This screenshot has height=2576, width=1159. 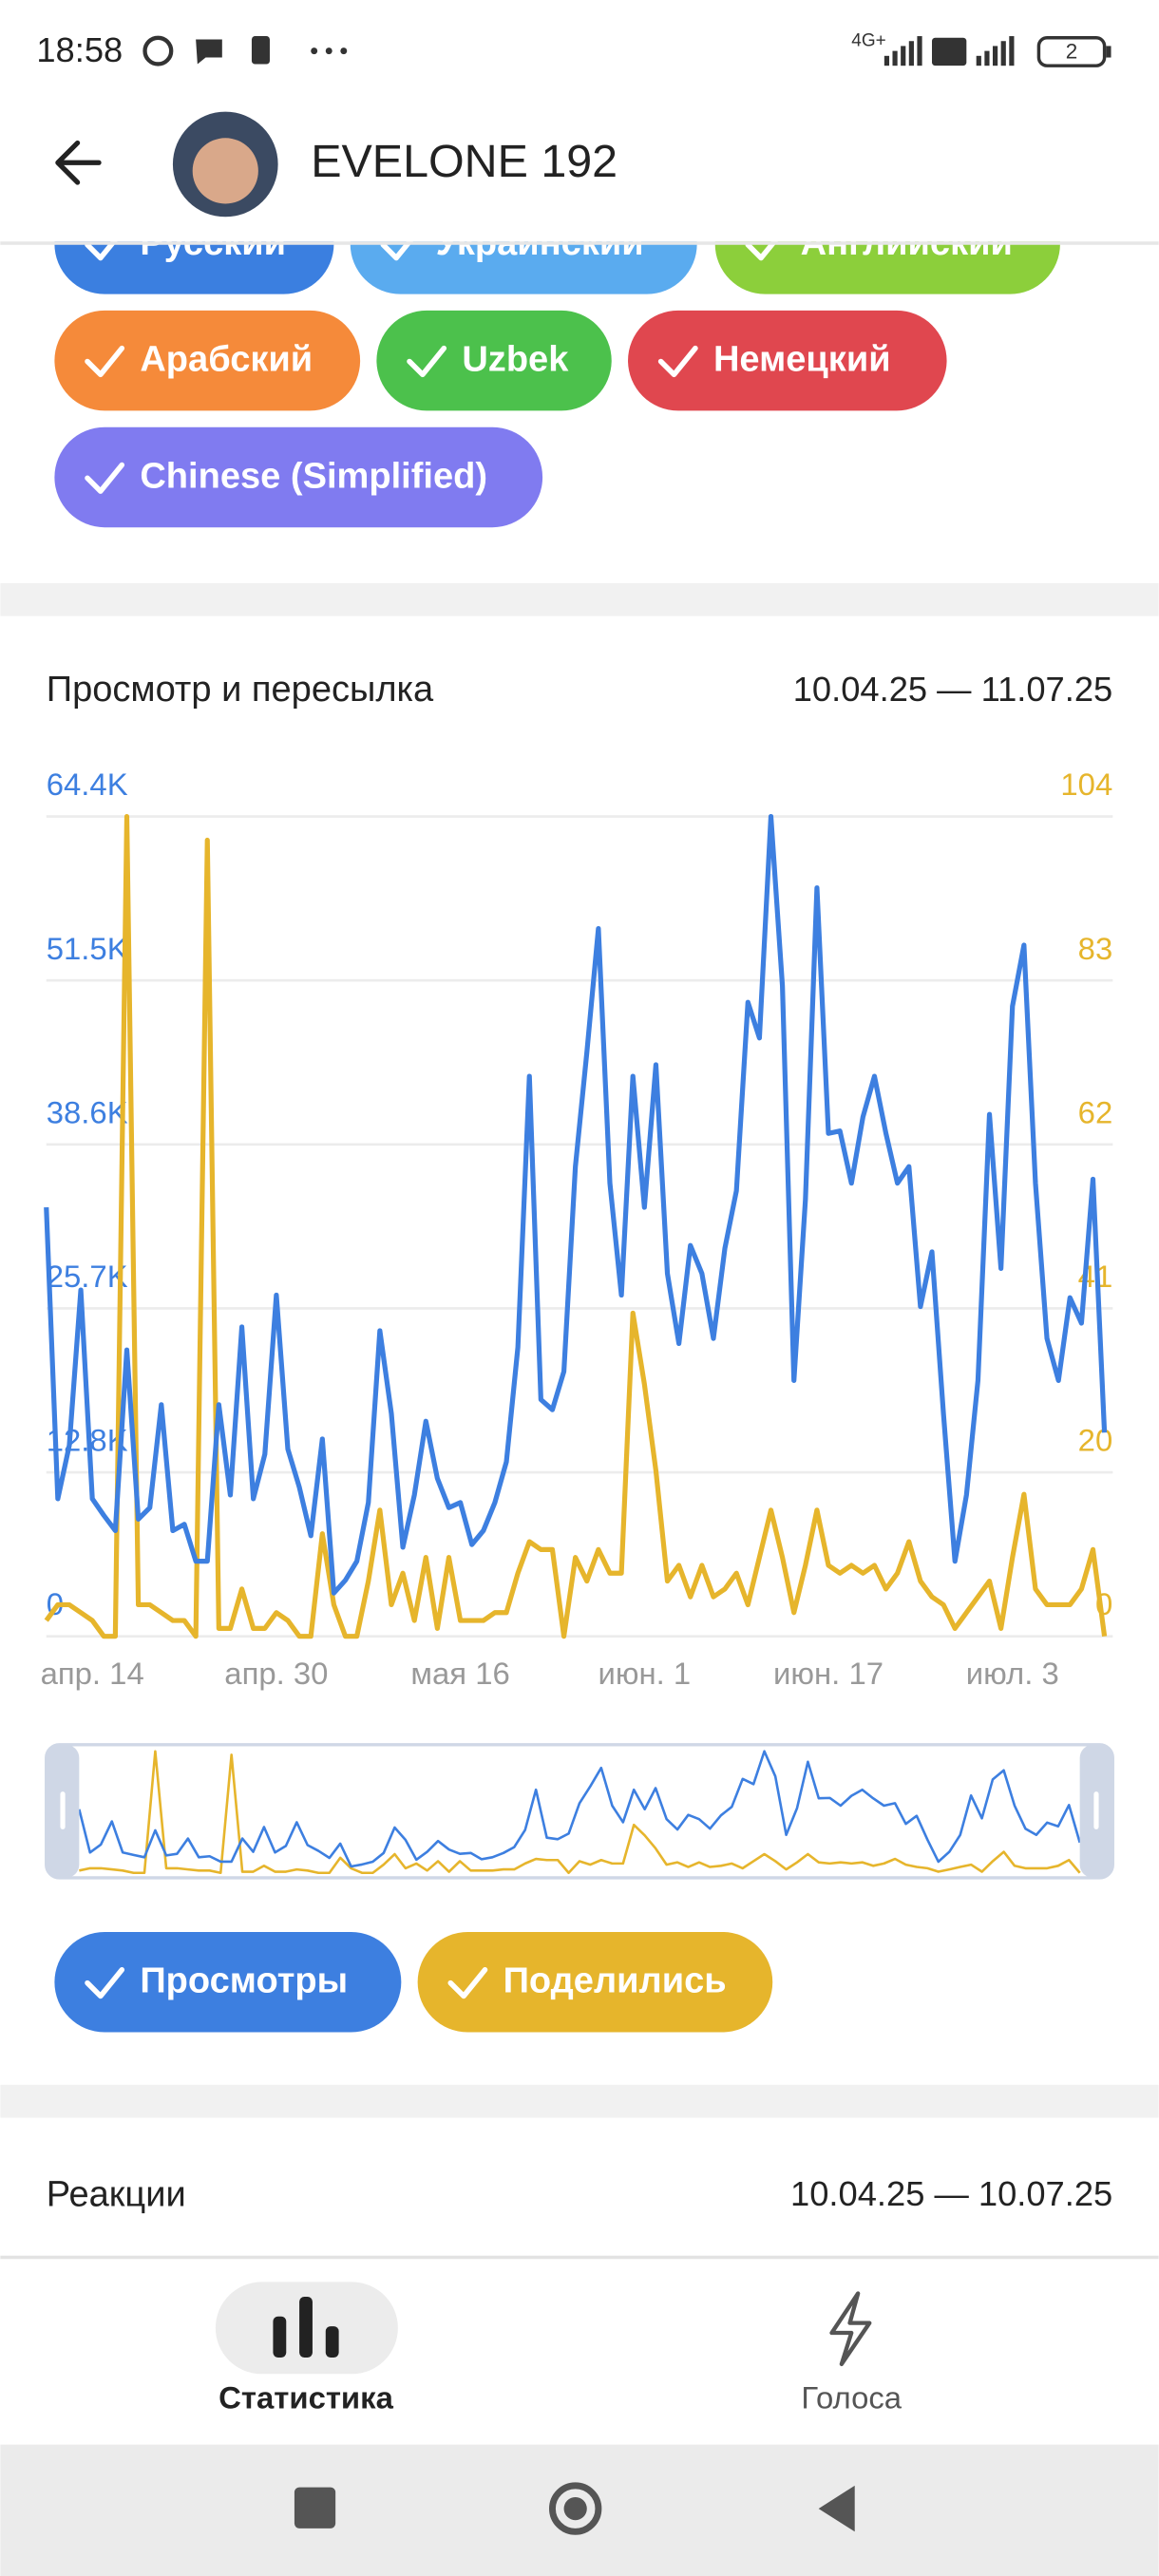 What do you see at coordinates (903, 51) in the screenshot?
I see `signal-icon` at bounding box center [903, 51].